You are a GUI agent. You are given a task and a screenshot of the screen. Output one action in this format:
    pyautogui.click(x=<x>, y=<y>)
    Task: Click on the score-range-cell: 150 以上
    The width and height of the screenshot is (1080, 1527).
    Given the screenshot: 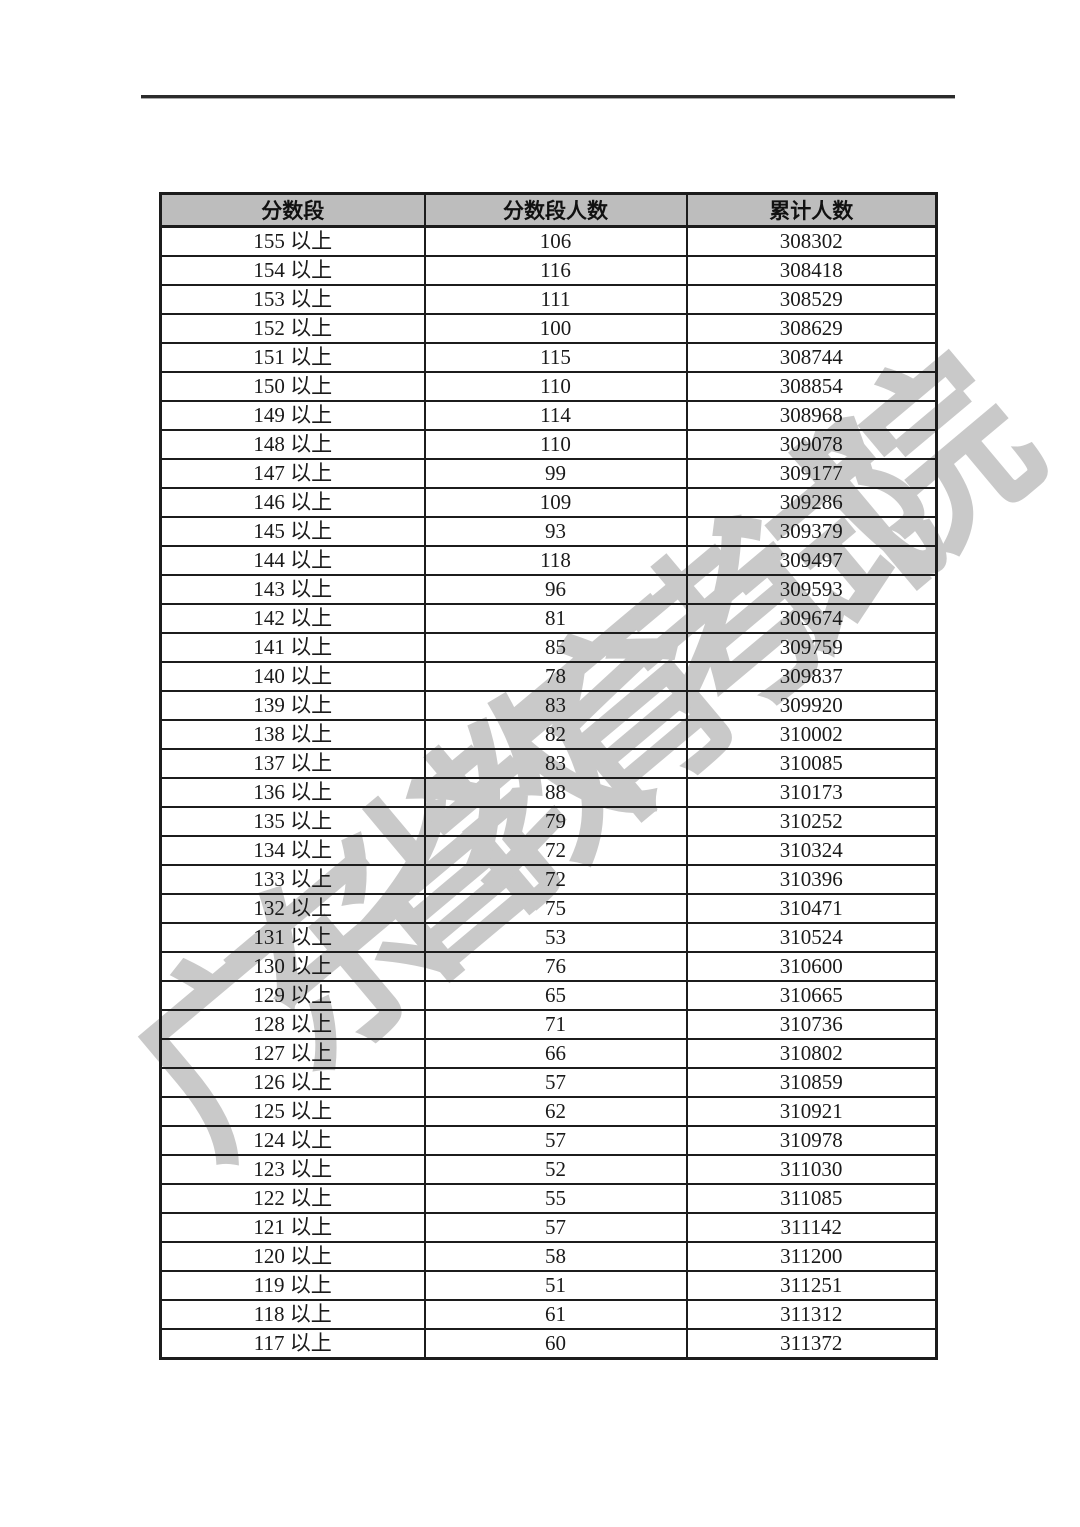 What is the action you would take?
    pyautogui.click(x=292, y=386)
    